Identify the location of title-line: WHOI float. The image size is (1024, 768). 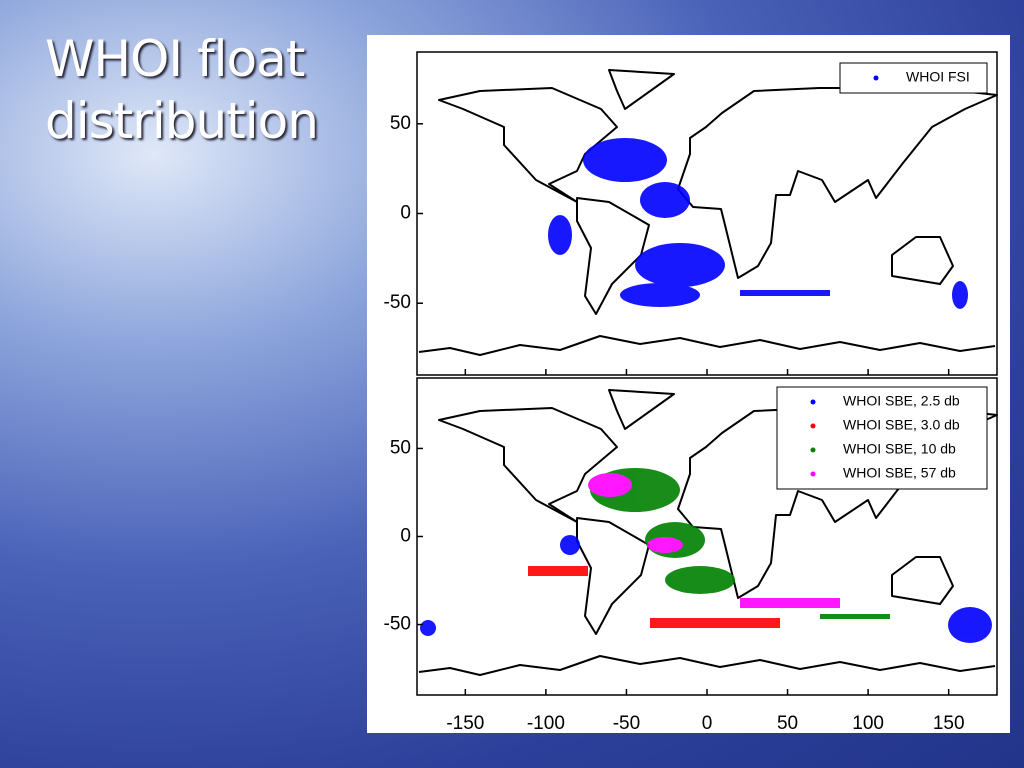
(175, 59).